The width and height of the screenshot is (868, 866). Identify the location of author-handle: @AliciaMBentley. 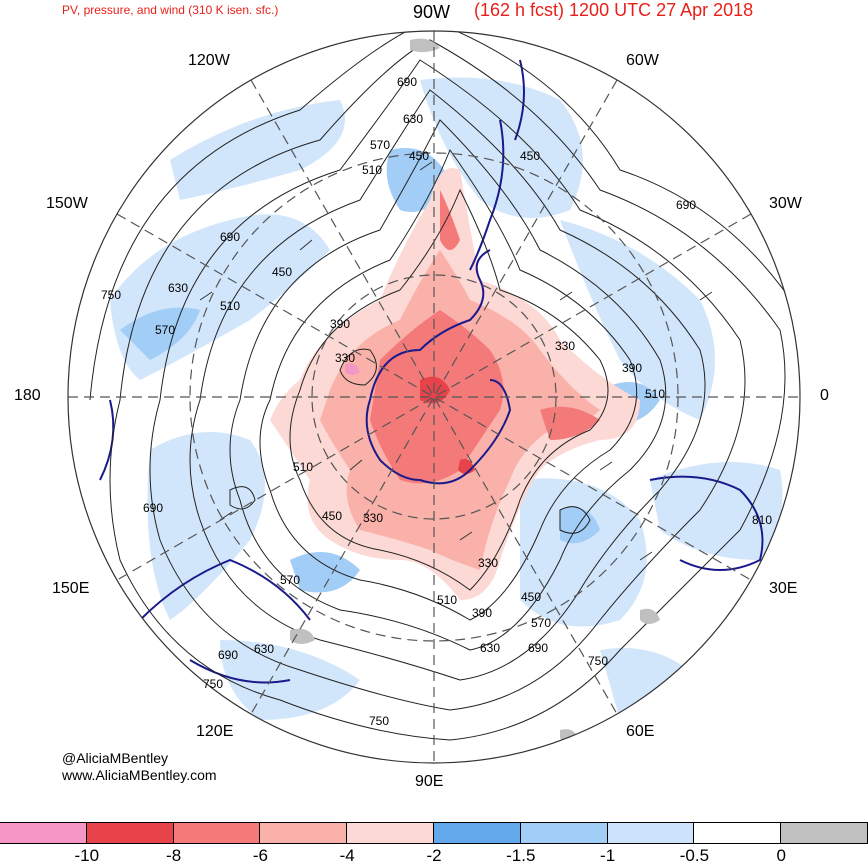
(115, 758).